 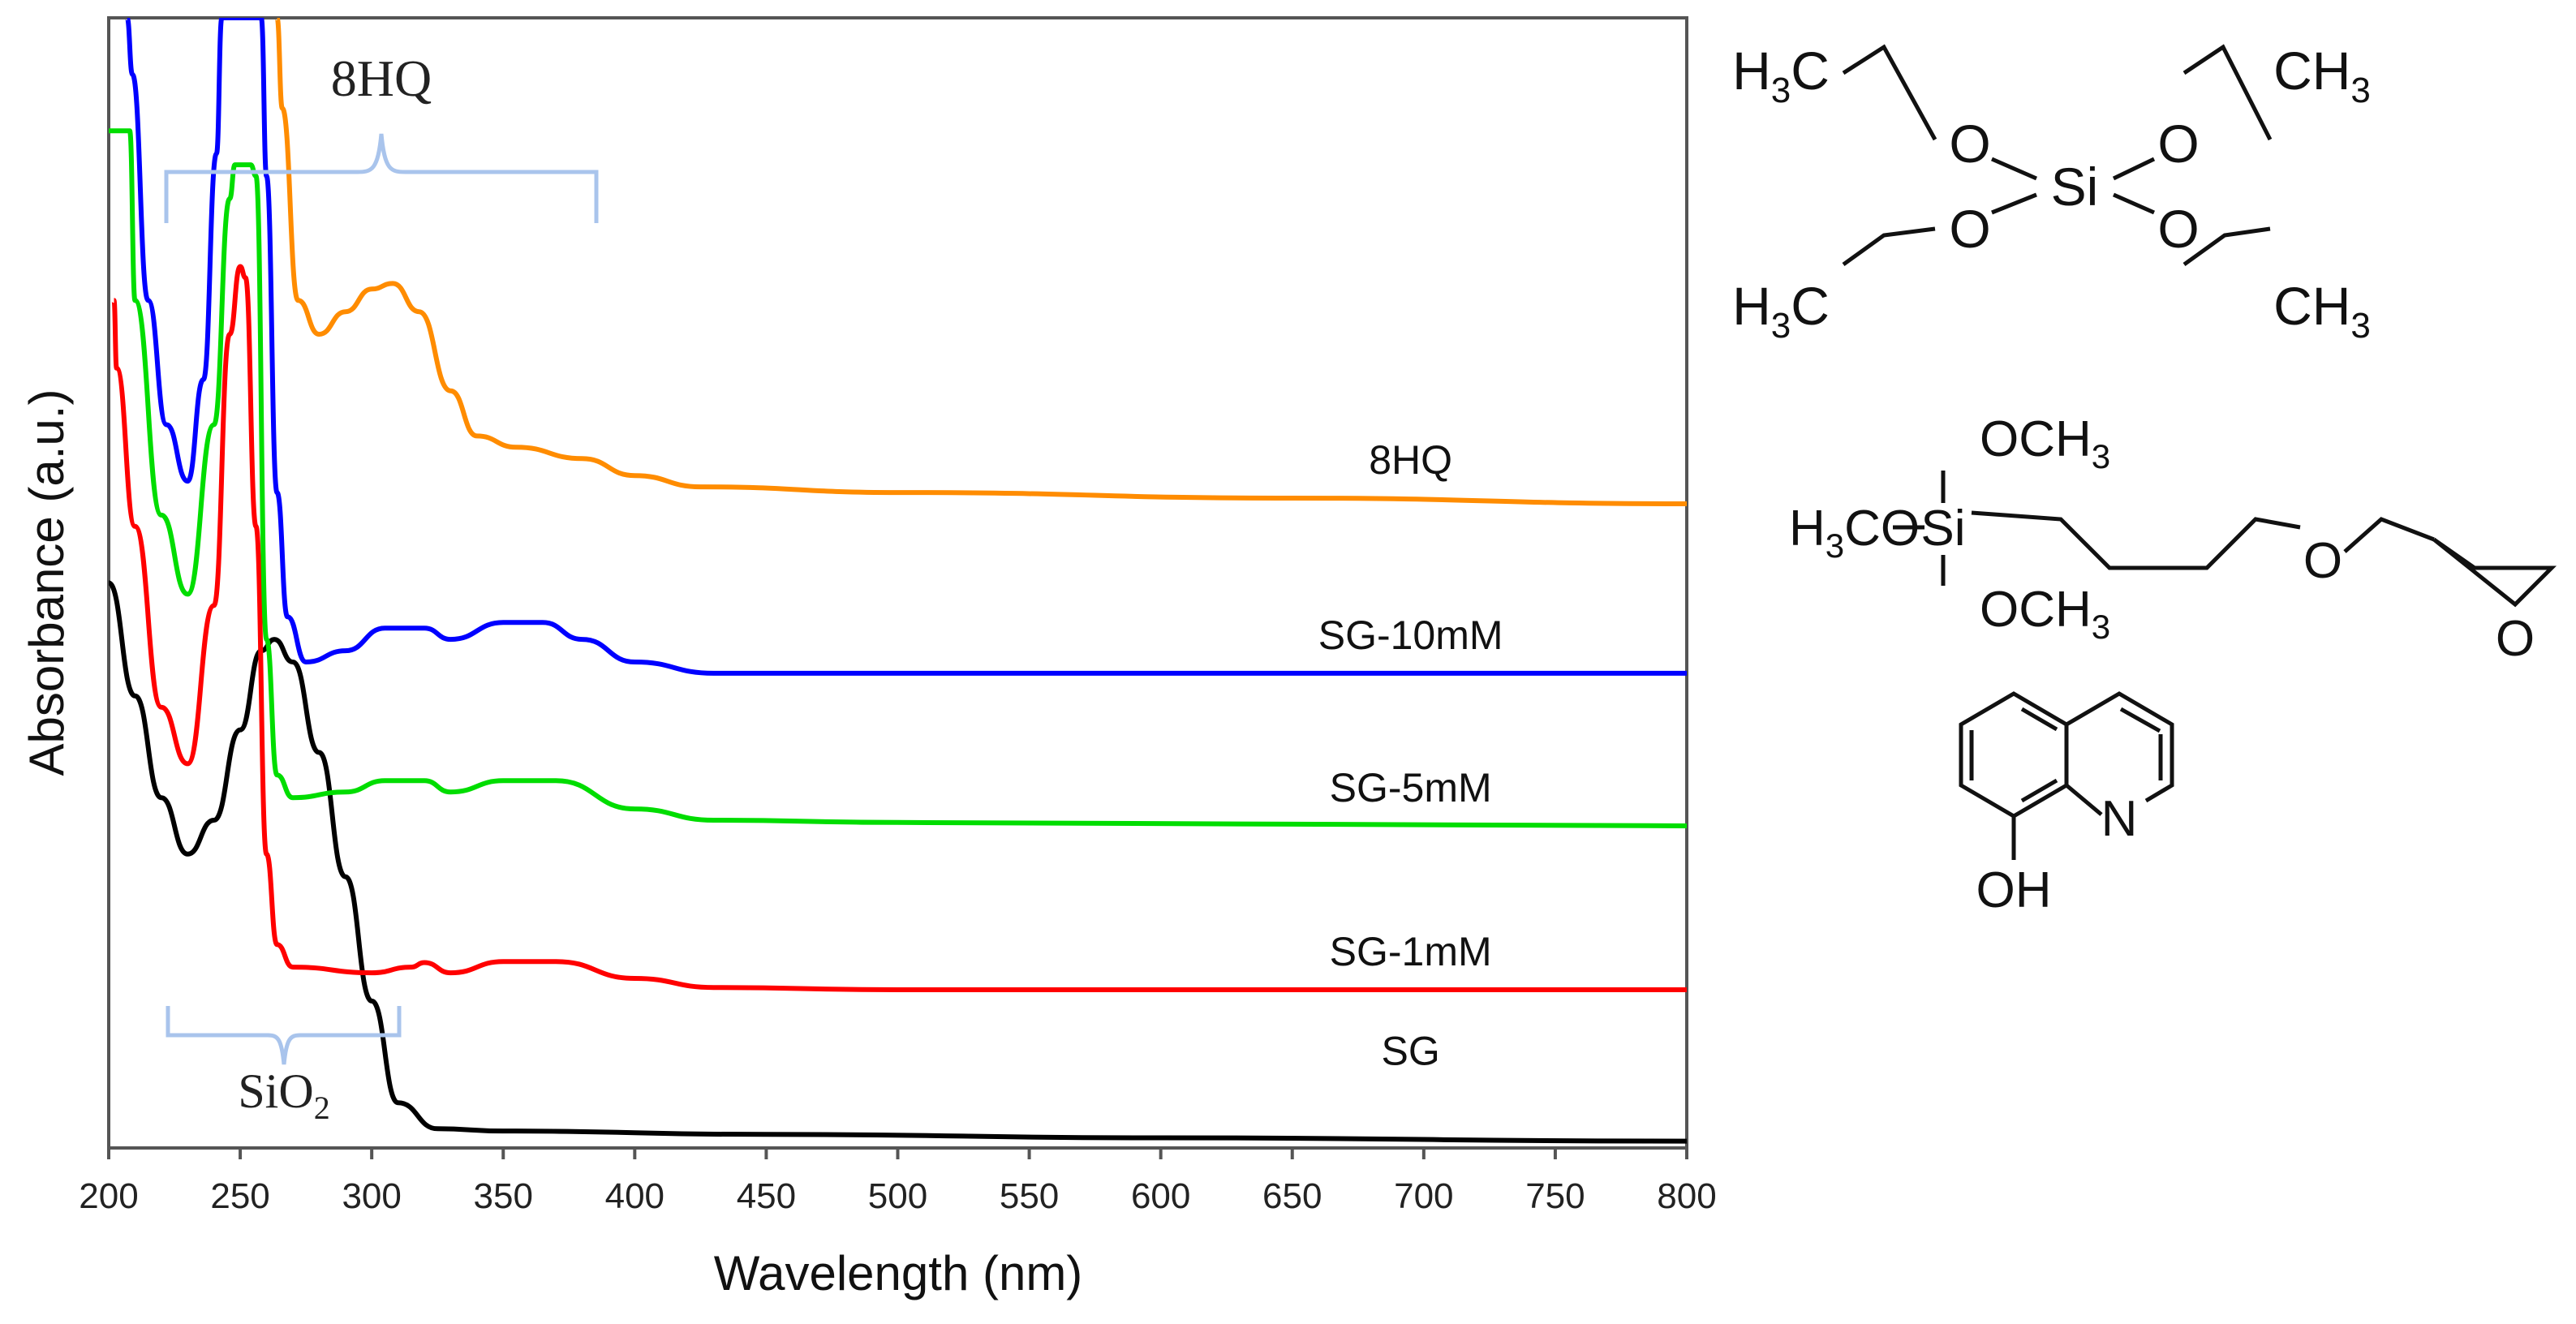 I want to click on teos-structure: H3C CH3 O O Si O O H3C CH3, so click(x=2051, y=193).